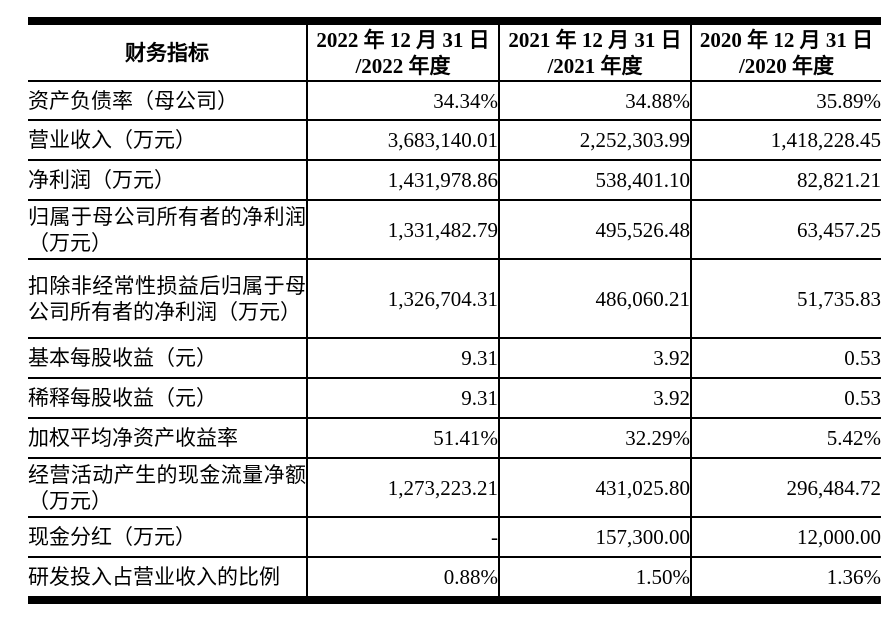  What do you see at coordinates (785, 180) in the screenshot?
I see `value-cell: 82,821.21` at bounding box center [785, 180].